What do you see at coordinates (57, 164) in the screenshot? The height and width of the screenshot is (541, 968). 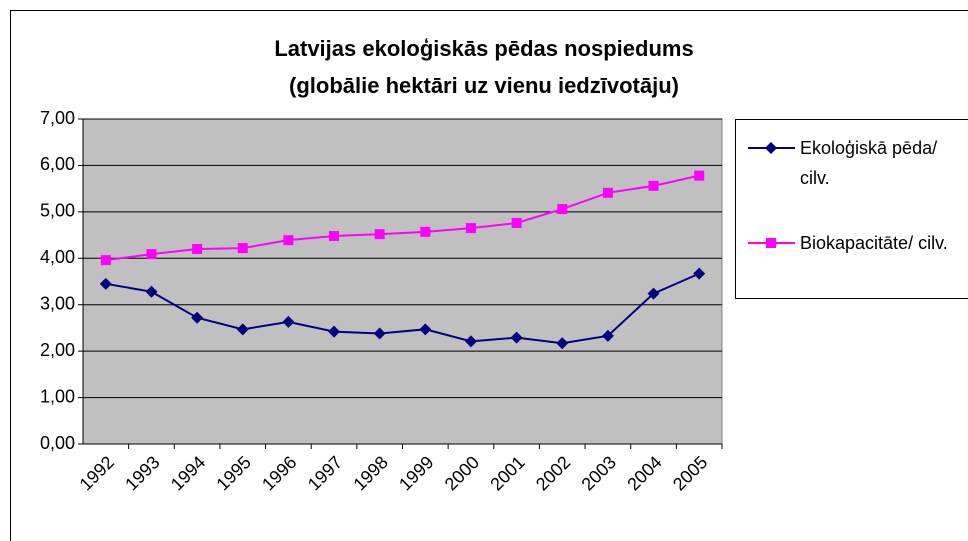 I see `y-tick-label: 6,00` at bounding box center [57, 164].